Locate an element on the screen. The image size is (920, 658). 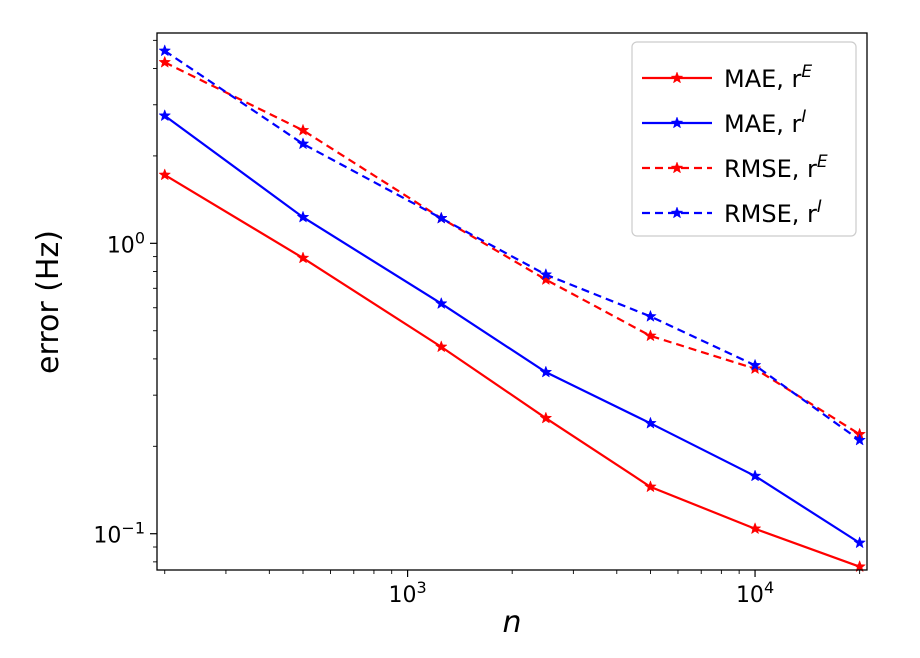
x-tick-label: 10⁴ is located at coordinates (755, 593).